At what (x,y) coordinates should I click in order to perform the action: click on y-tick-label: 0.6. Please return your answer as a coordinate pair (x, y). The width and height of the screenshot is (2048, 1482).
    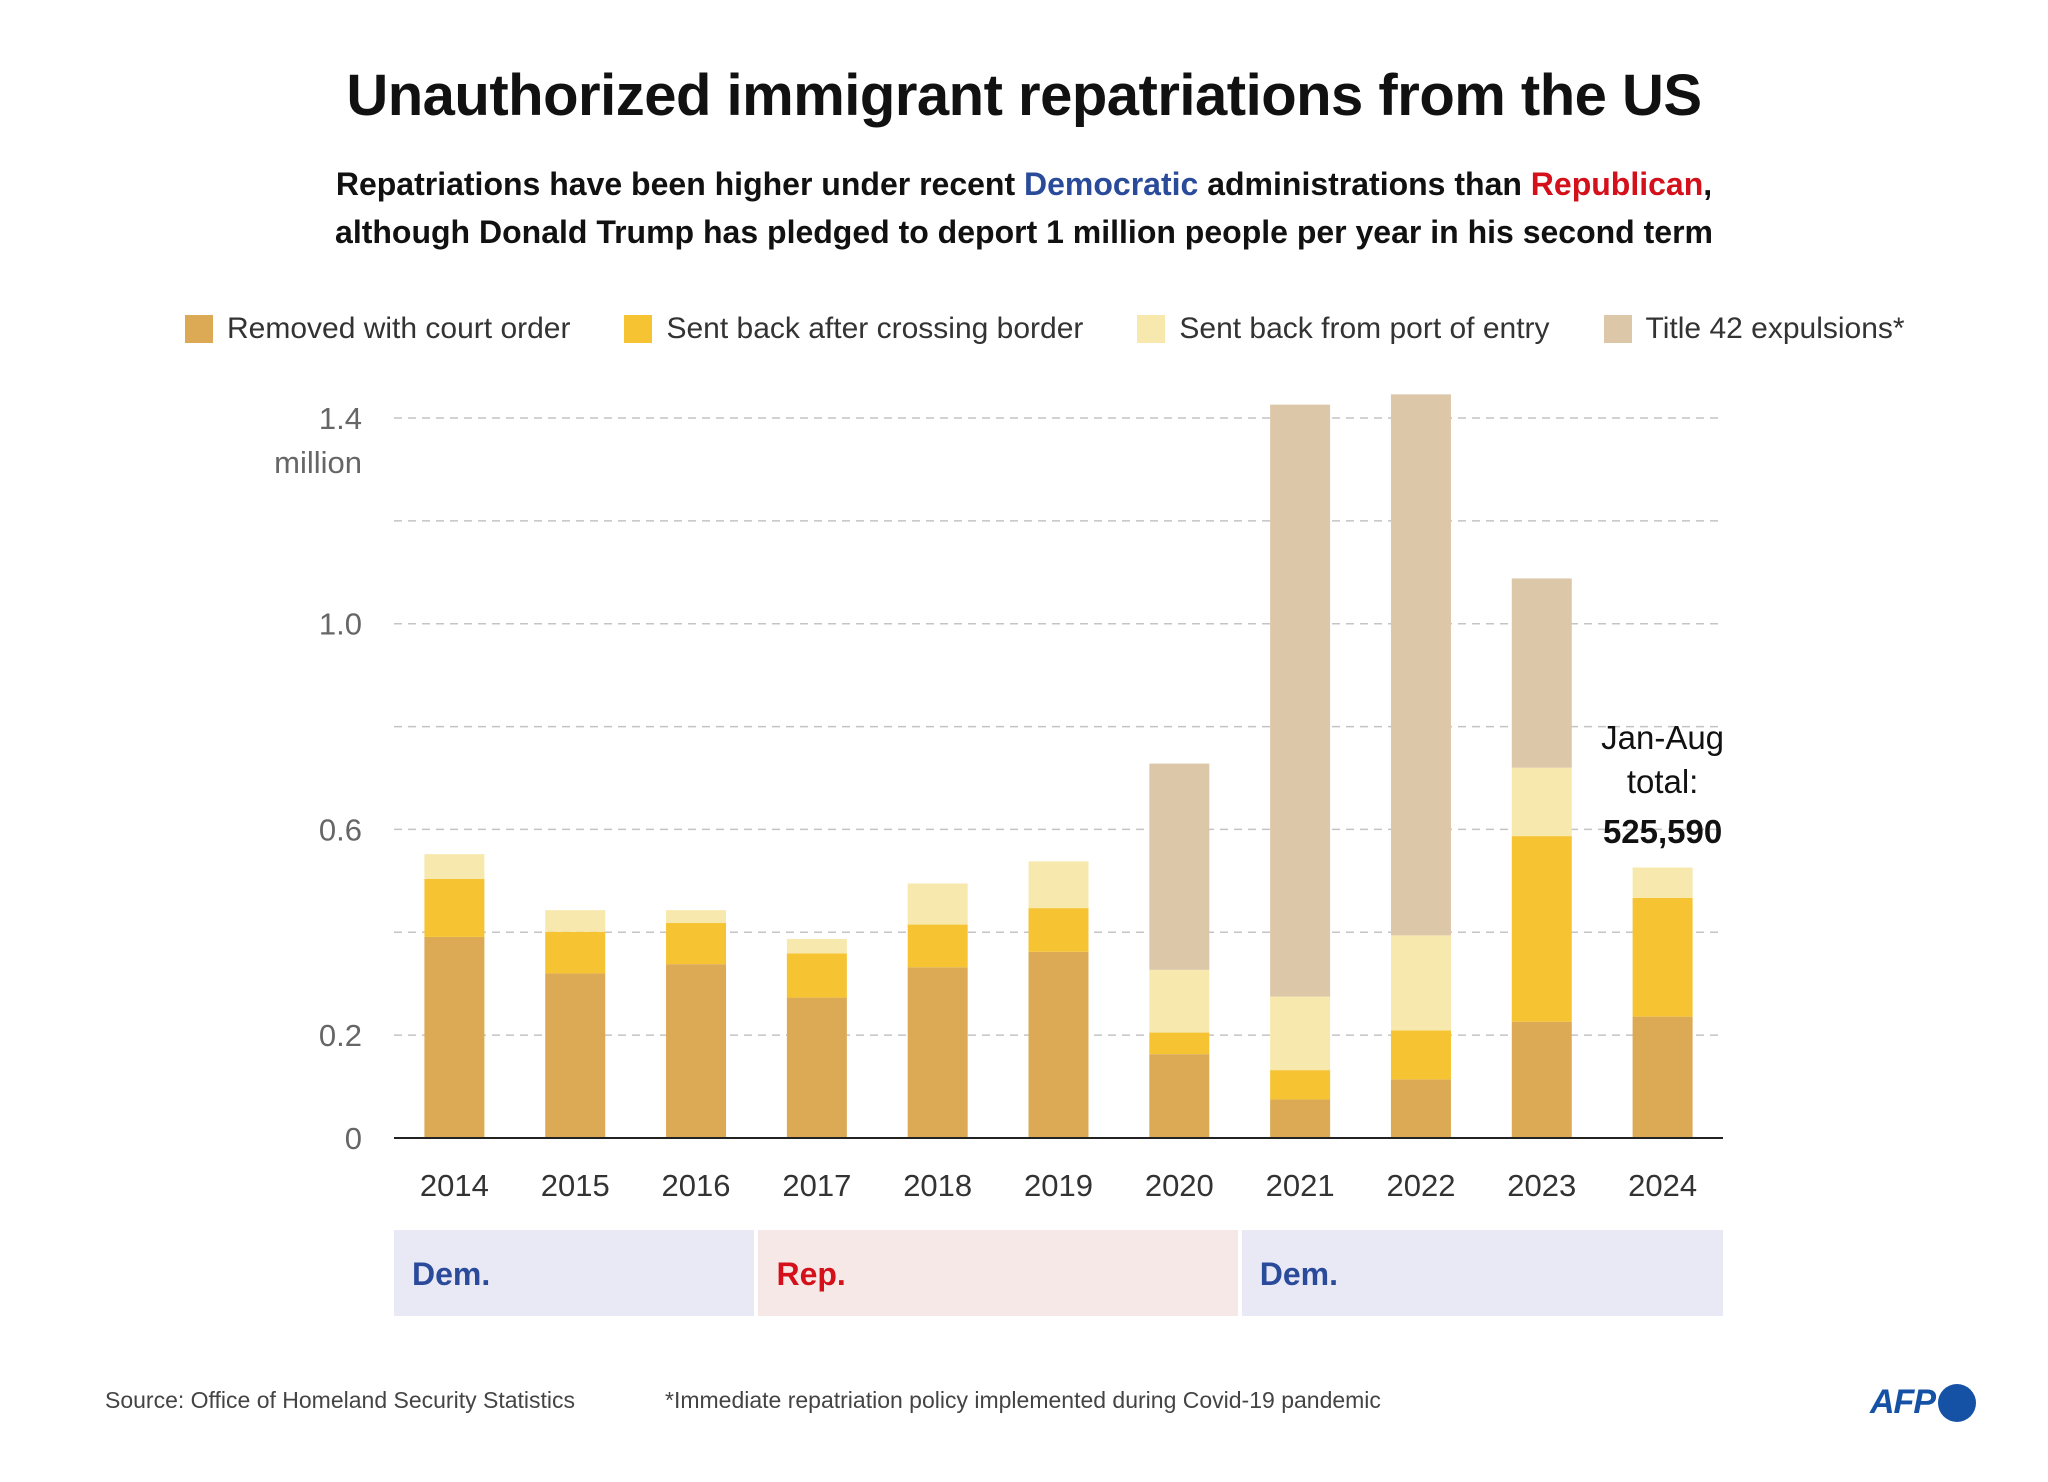
    Looking at the image, I should click on (340, 829).